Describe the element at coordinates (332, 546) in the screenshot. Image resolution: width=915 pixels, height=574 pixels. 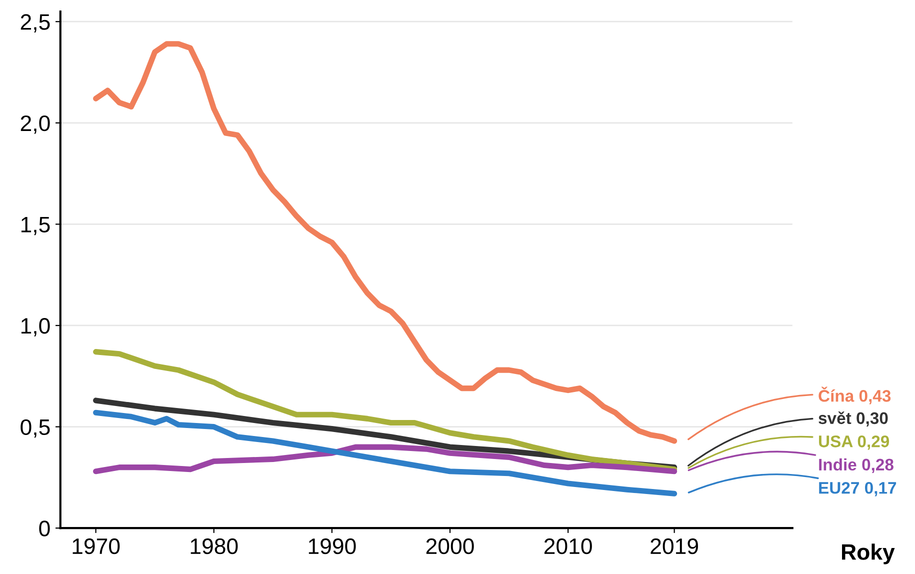
I see `x-tick-label: 1990` at that location.